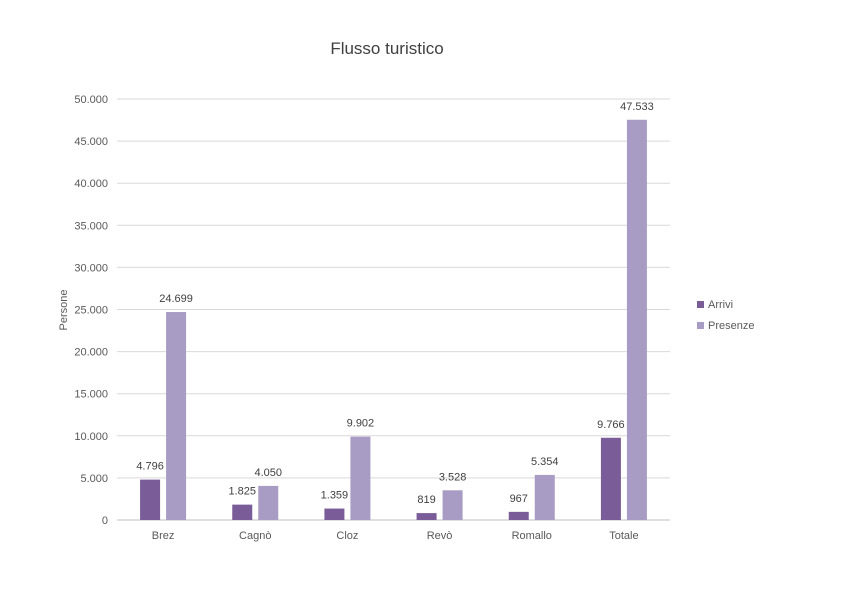 This screenshot has width=850, height=601. I want to click on y-tick-label: 50.000, so click(91, 100).